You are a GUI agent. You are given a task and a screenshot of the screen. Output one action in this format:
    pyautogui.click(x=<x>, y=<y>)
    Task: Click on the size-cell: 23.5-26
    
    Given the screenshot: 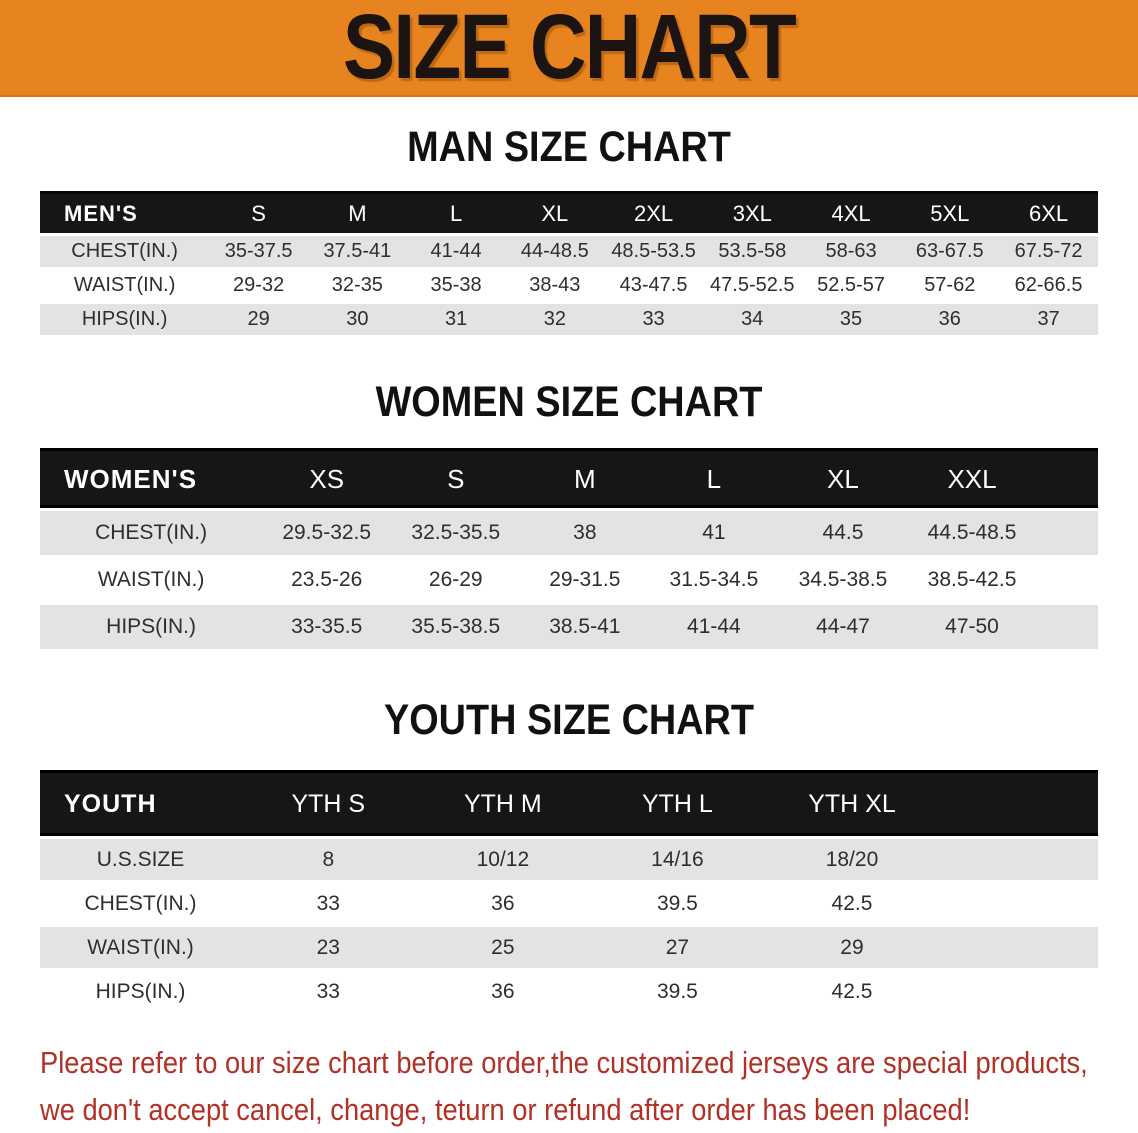 What is the action you would take?
    pyautogui.click(x=327, y=580)
    